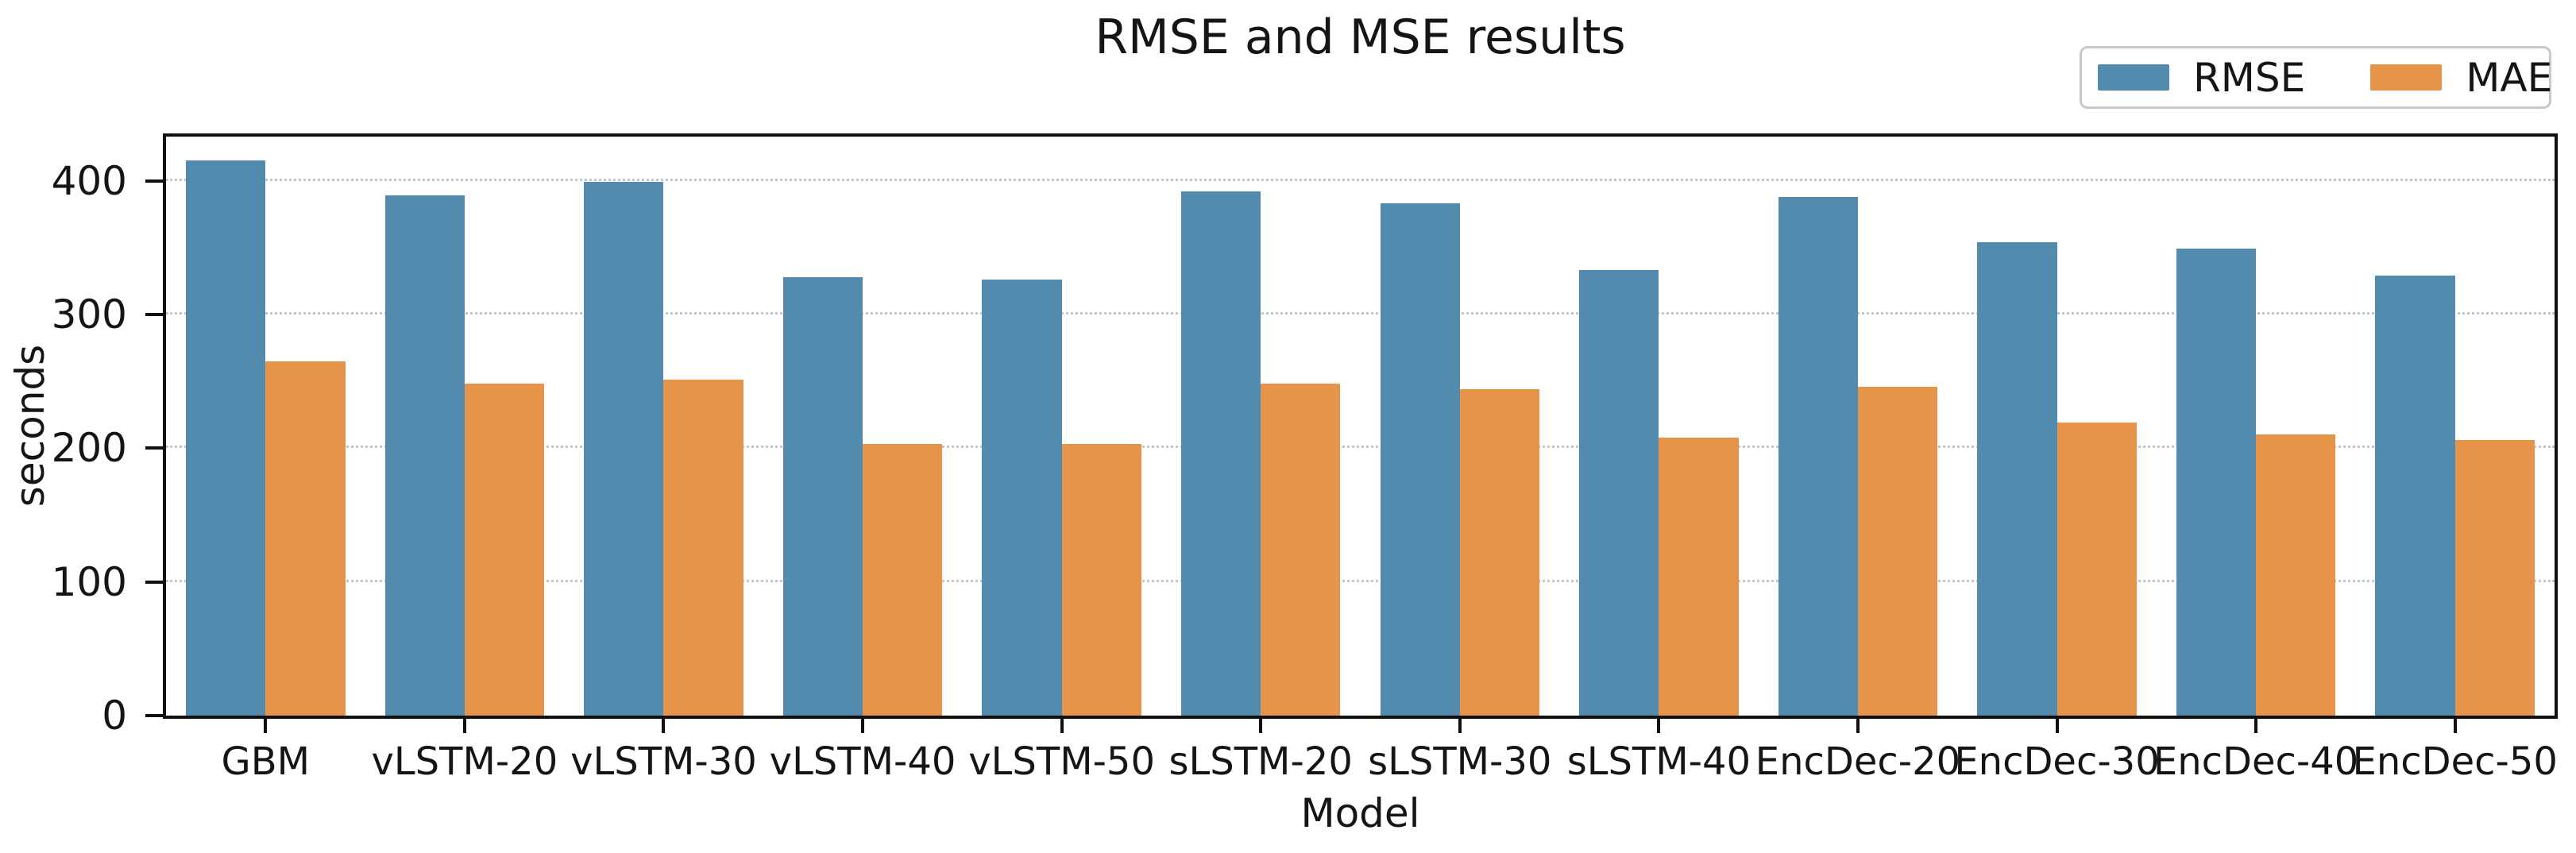  What do you see at coordinates (305, 538) in the screenshot?
I see `bar-mae-gbm` at bounding box center [305, 538].